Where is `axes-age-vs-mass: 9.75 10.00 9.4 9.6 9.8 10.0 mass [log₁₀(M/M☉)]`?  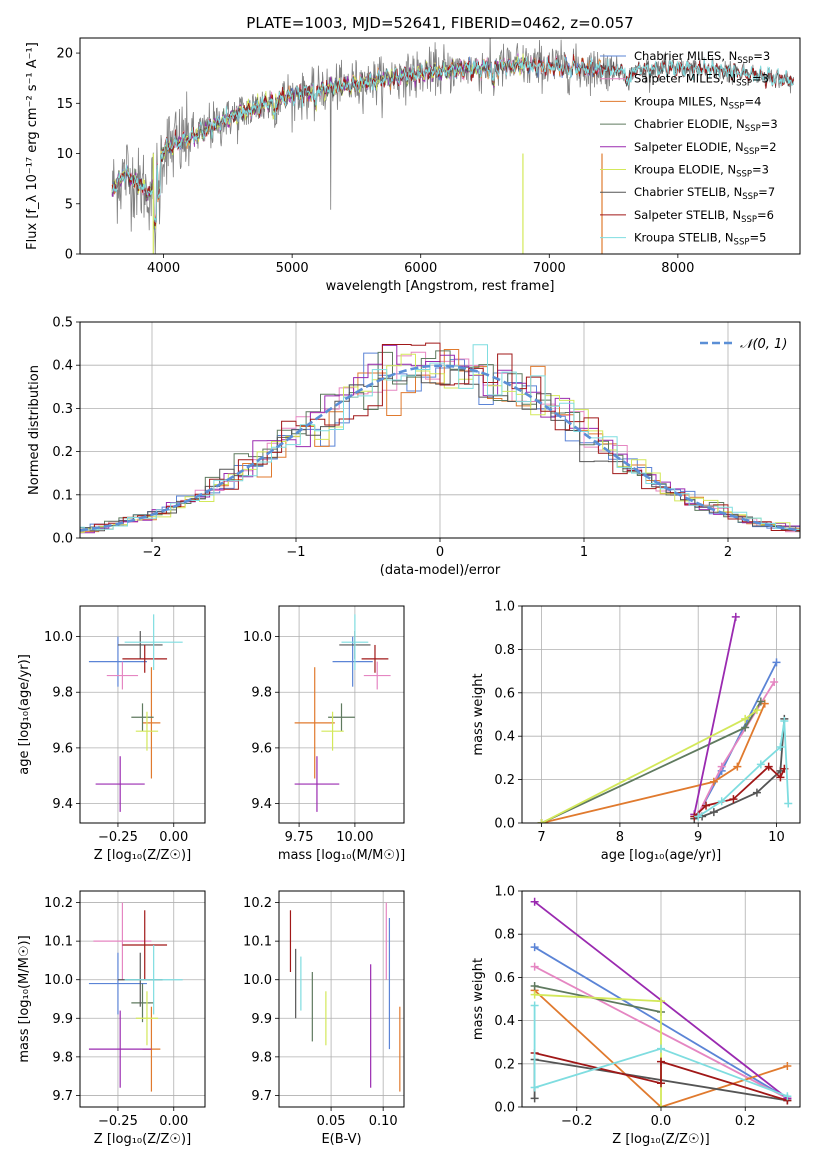
axes-age-vs-mass: 9.75 10.00 9.4 9.6 9.8 10.0 mass [log₁₀(M/M☉)] is located at coordinates (324, 734).